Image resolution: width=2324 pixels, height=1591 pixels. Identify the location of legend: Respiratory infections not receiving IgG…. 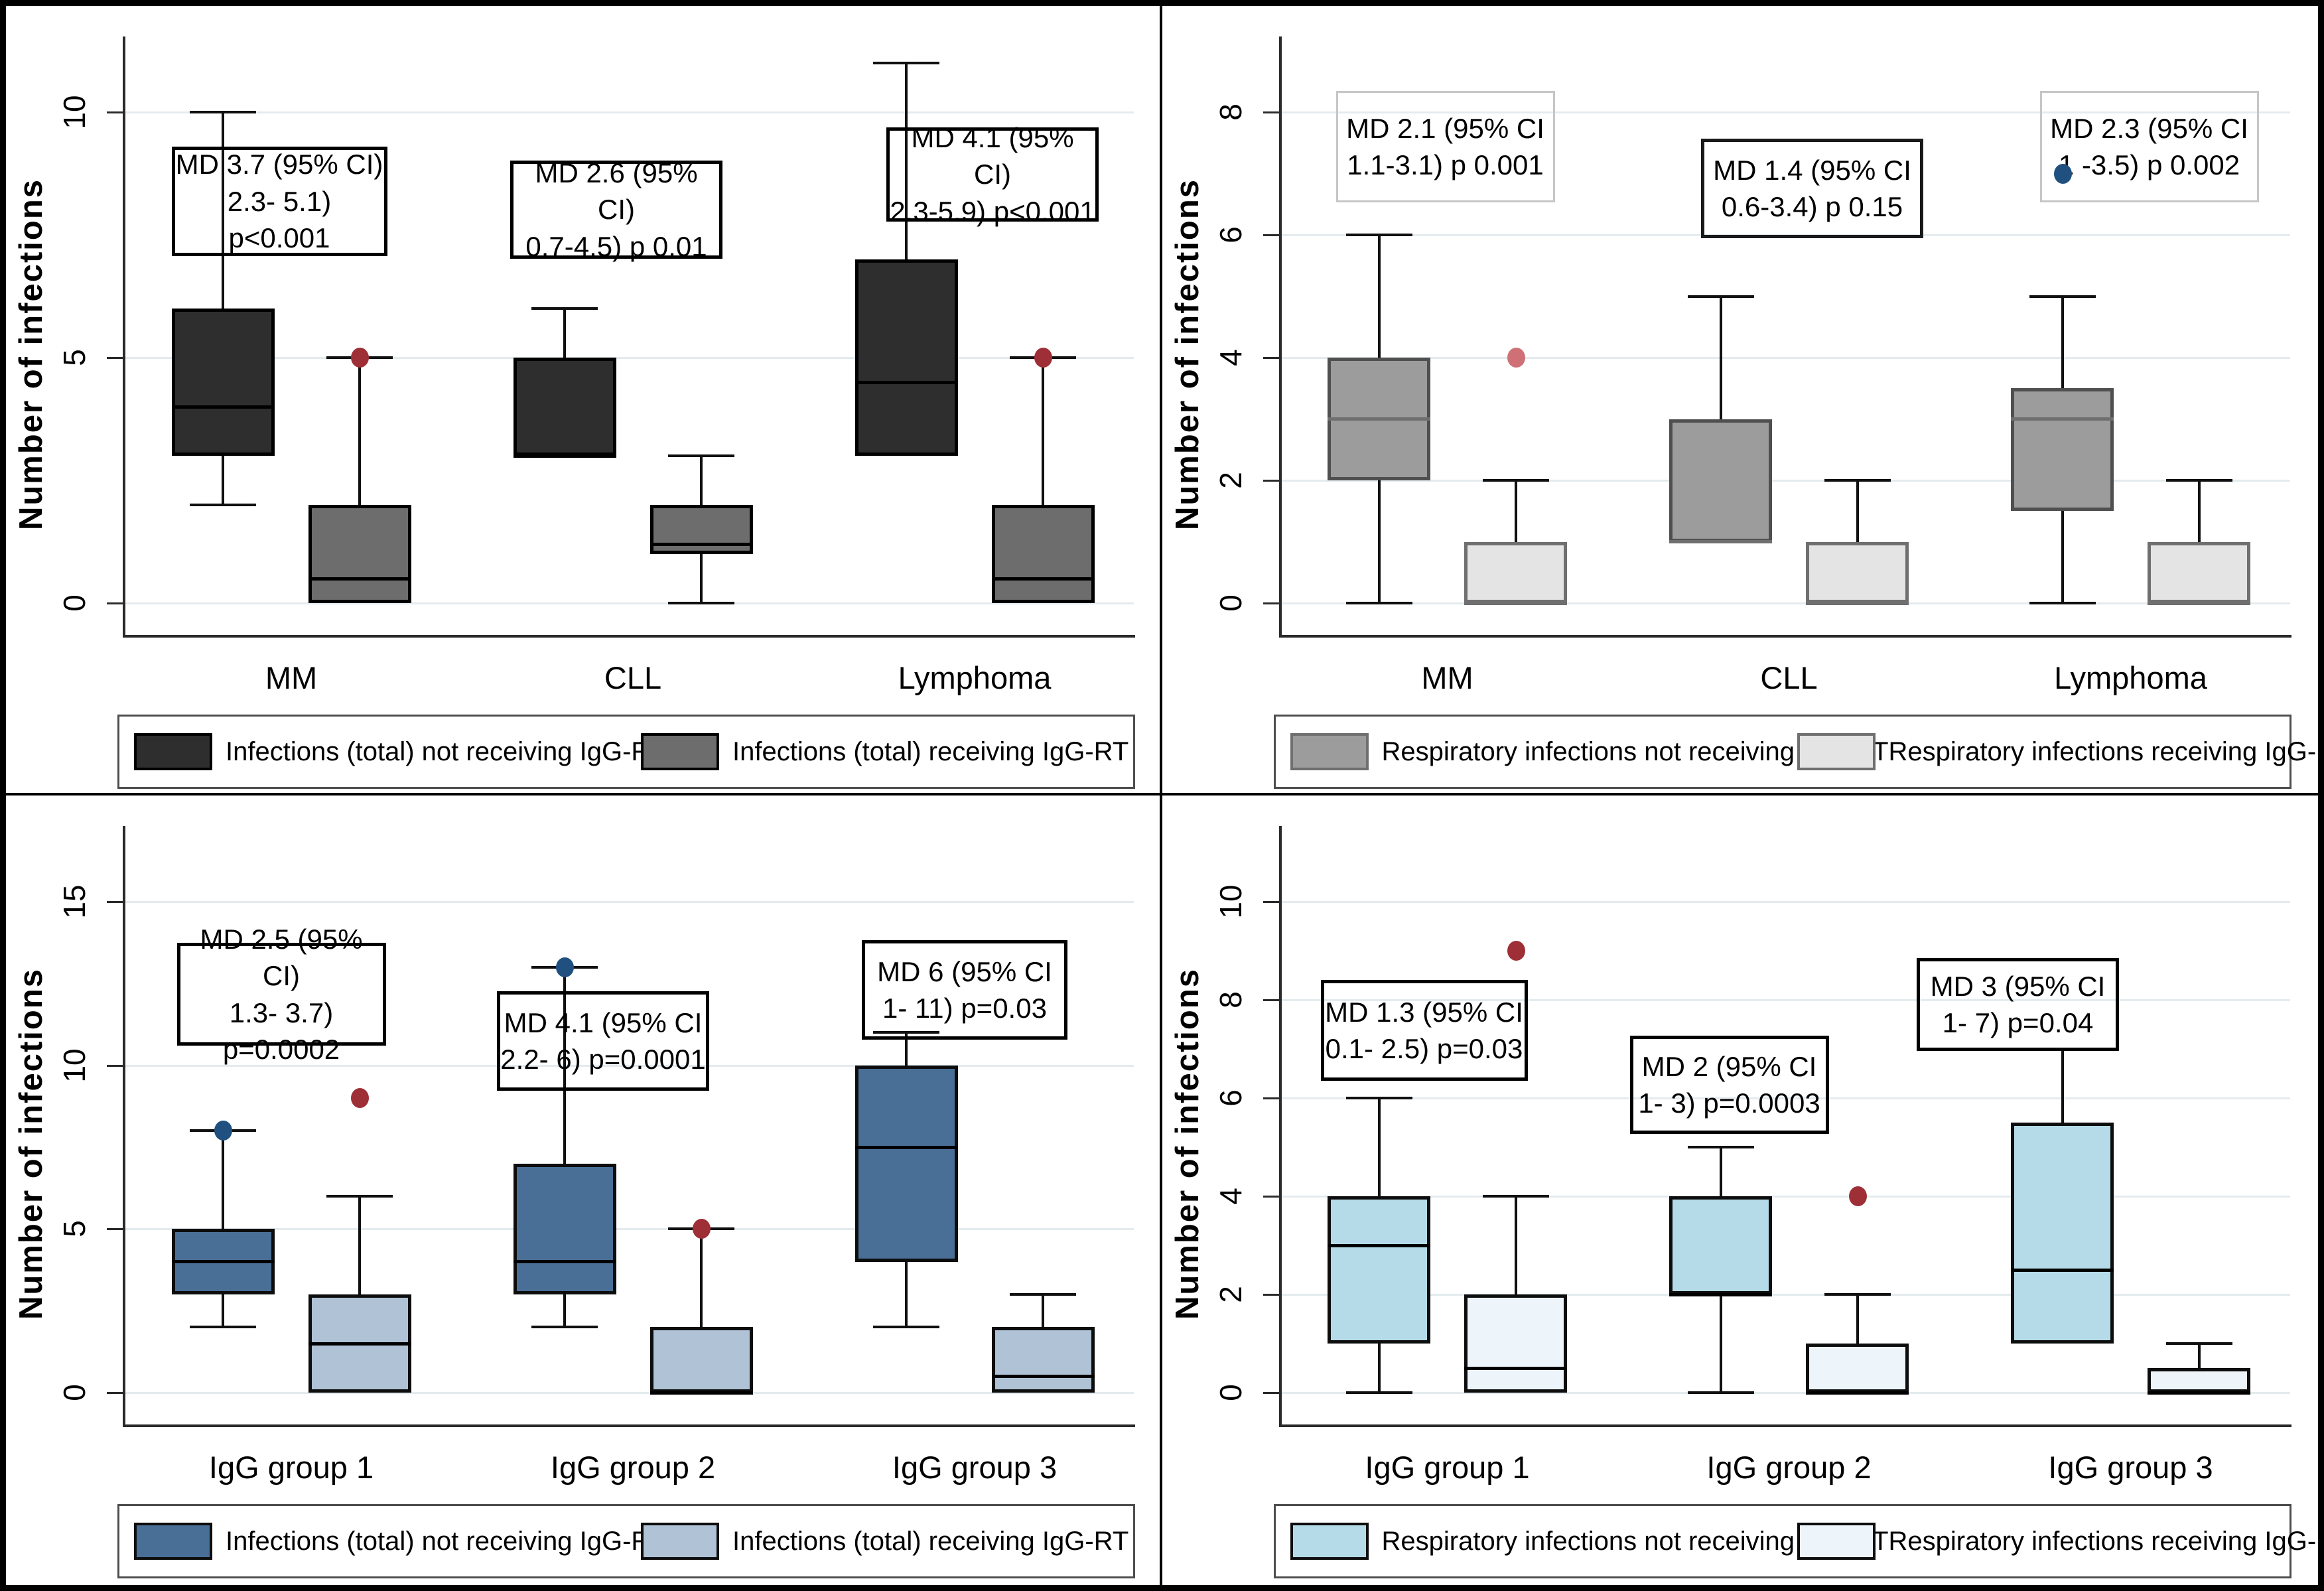
(1795, 1541).